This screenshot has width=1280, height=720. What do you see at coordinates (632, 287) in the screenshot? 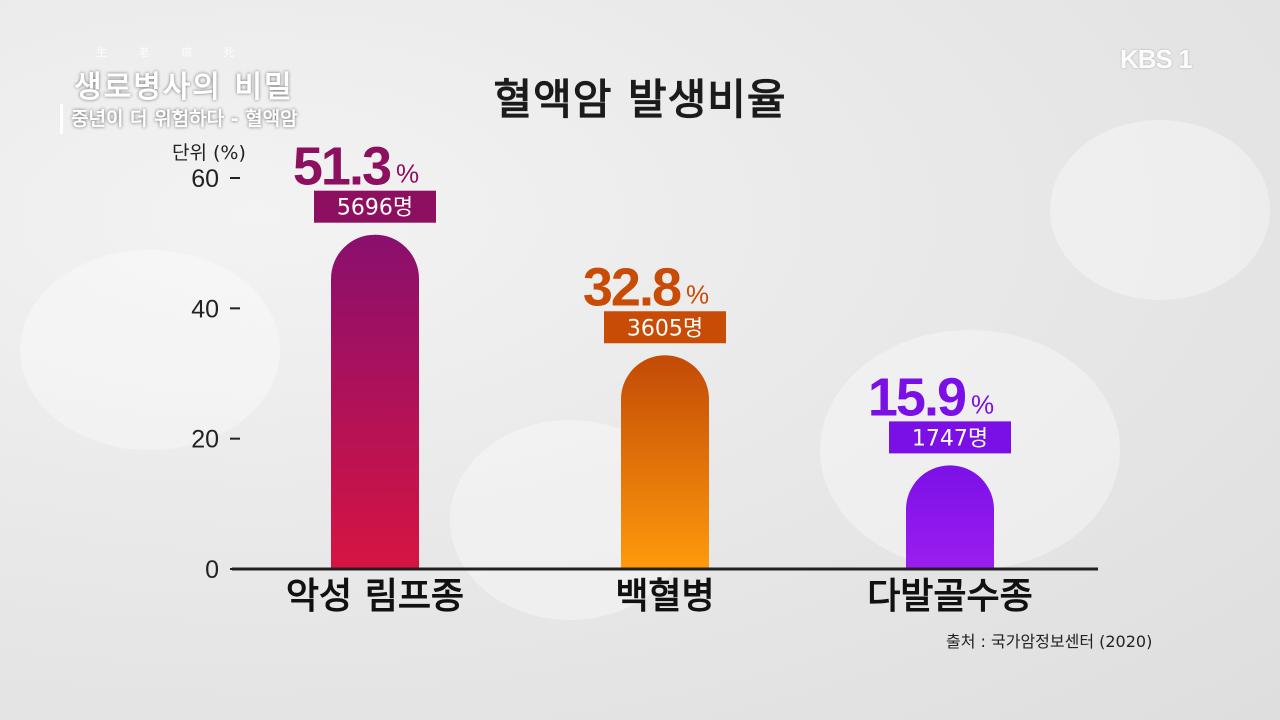
I see `value-label: 32.8` at bounding box center [632, 287].